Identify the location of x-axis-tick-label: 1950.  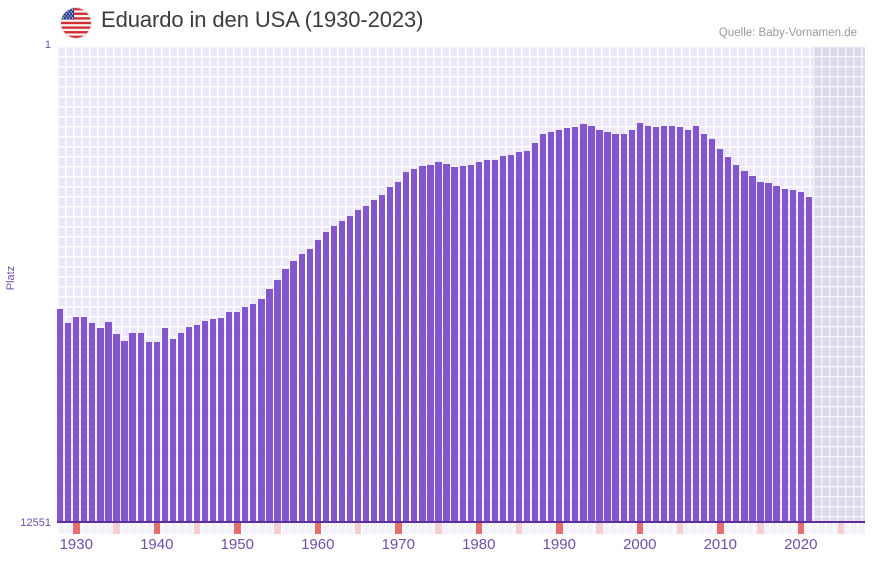
(237, 544).